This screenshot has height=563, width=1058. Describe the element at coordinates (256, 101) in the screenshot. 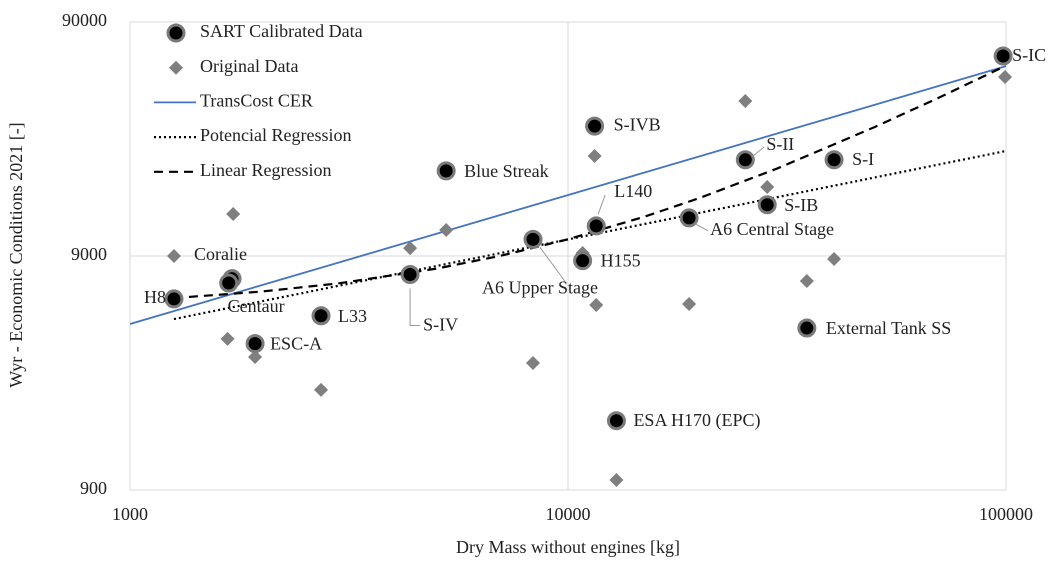

I see `legend-label: TransCost CER` at that location.